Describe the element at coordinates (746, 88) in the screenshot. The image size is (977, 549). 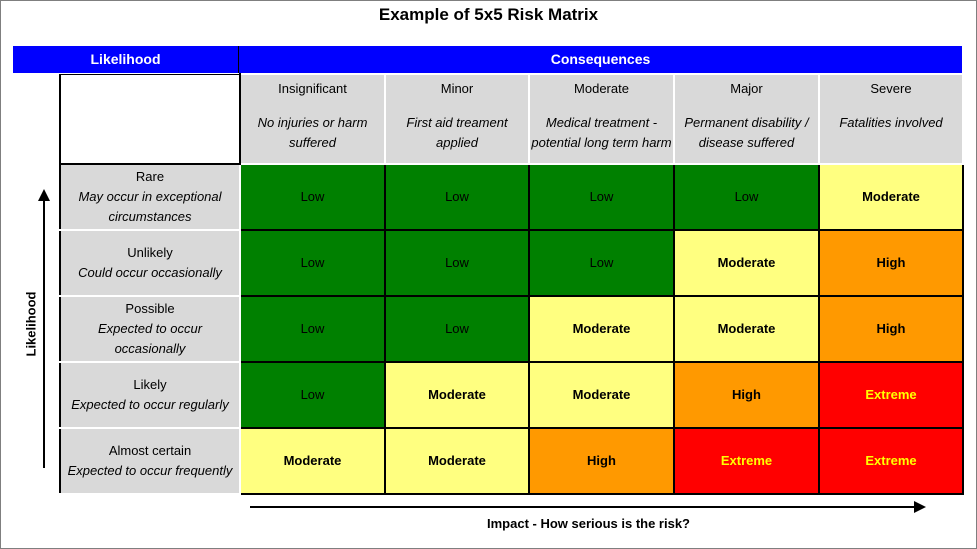
I see `consequence-name: Major` at that location.